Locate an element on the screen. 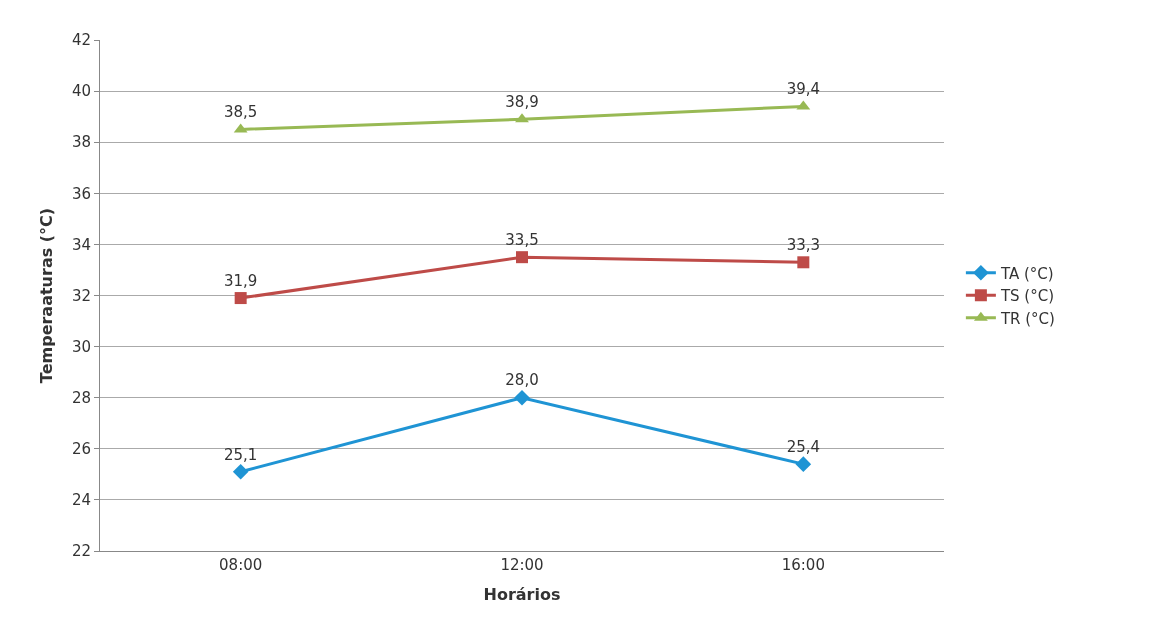 Image resolution: width=1174 pixels, height=641 pixels. data-label: 38,9 is located at coordinates (522, 101).